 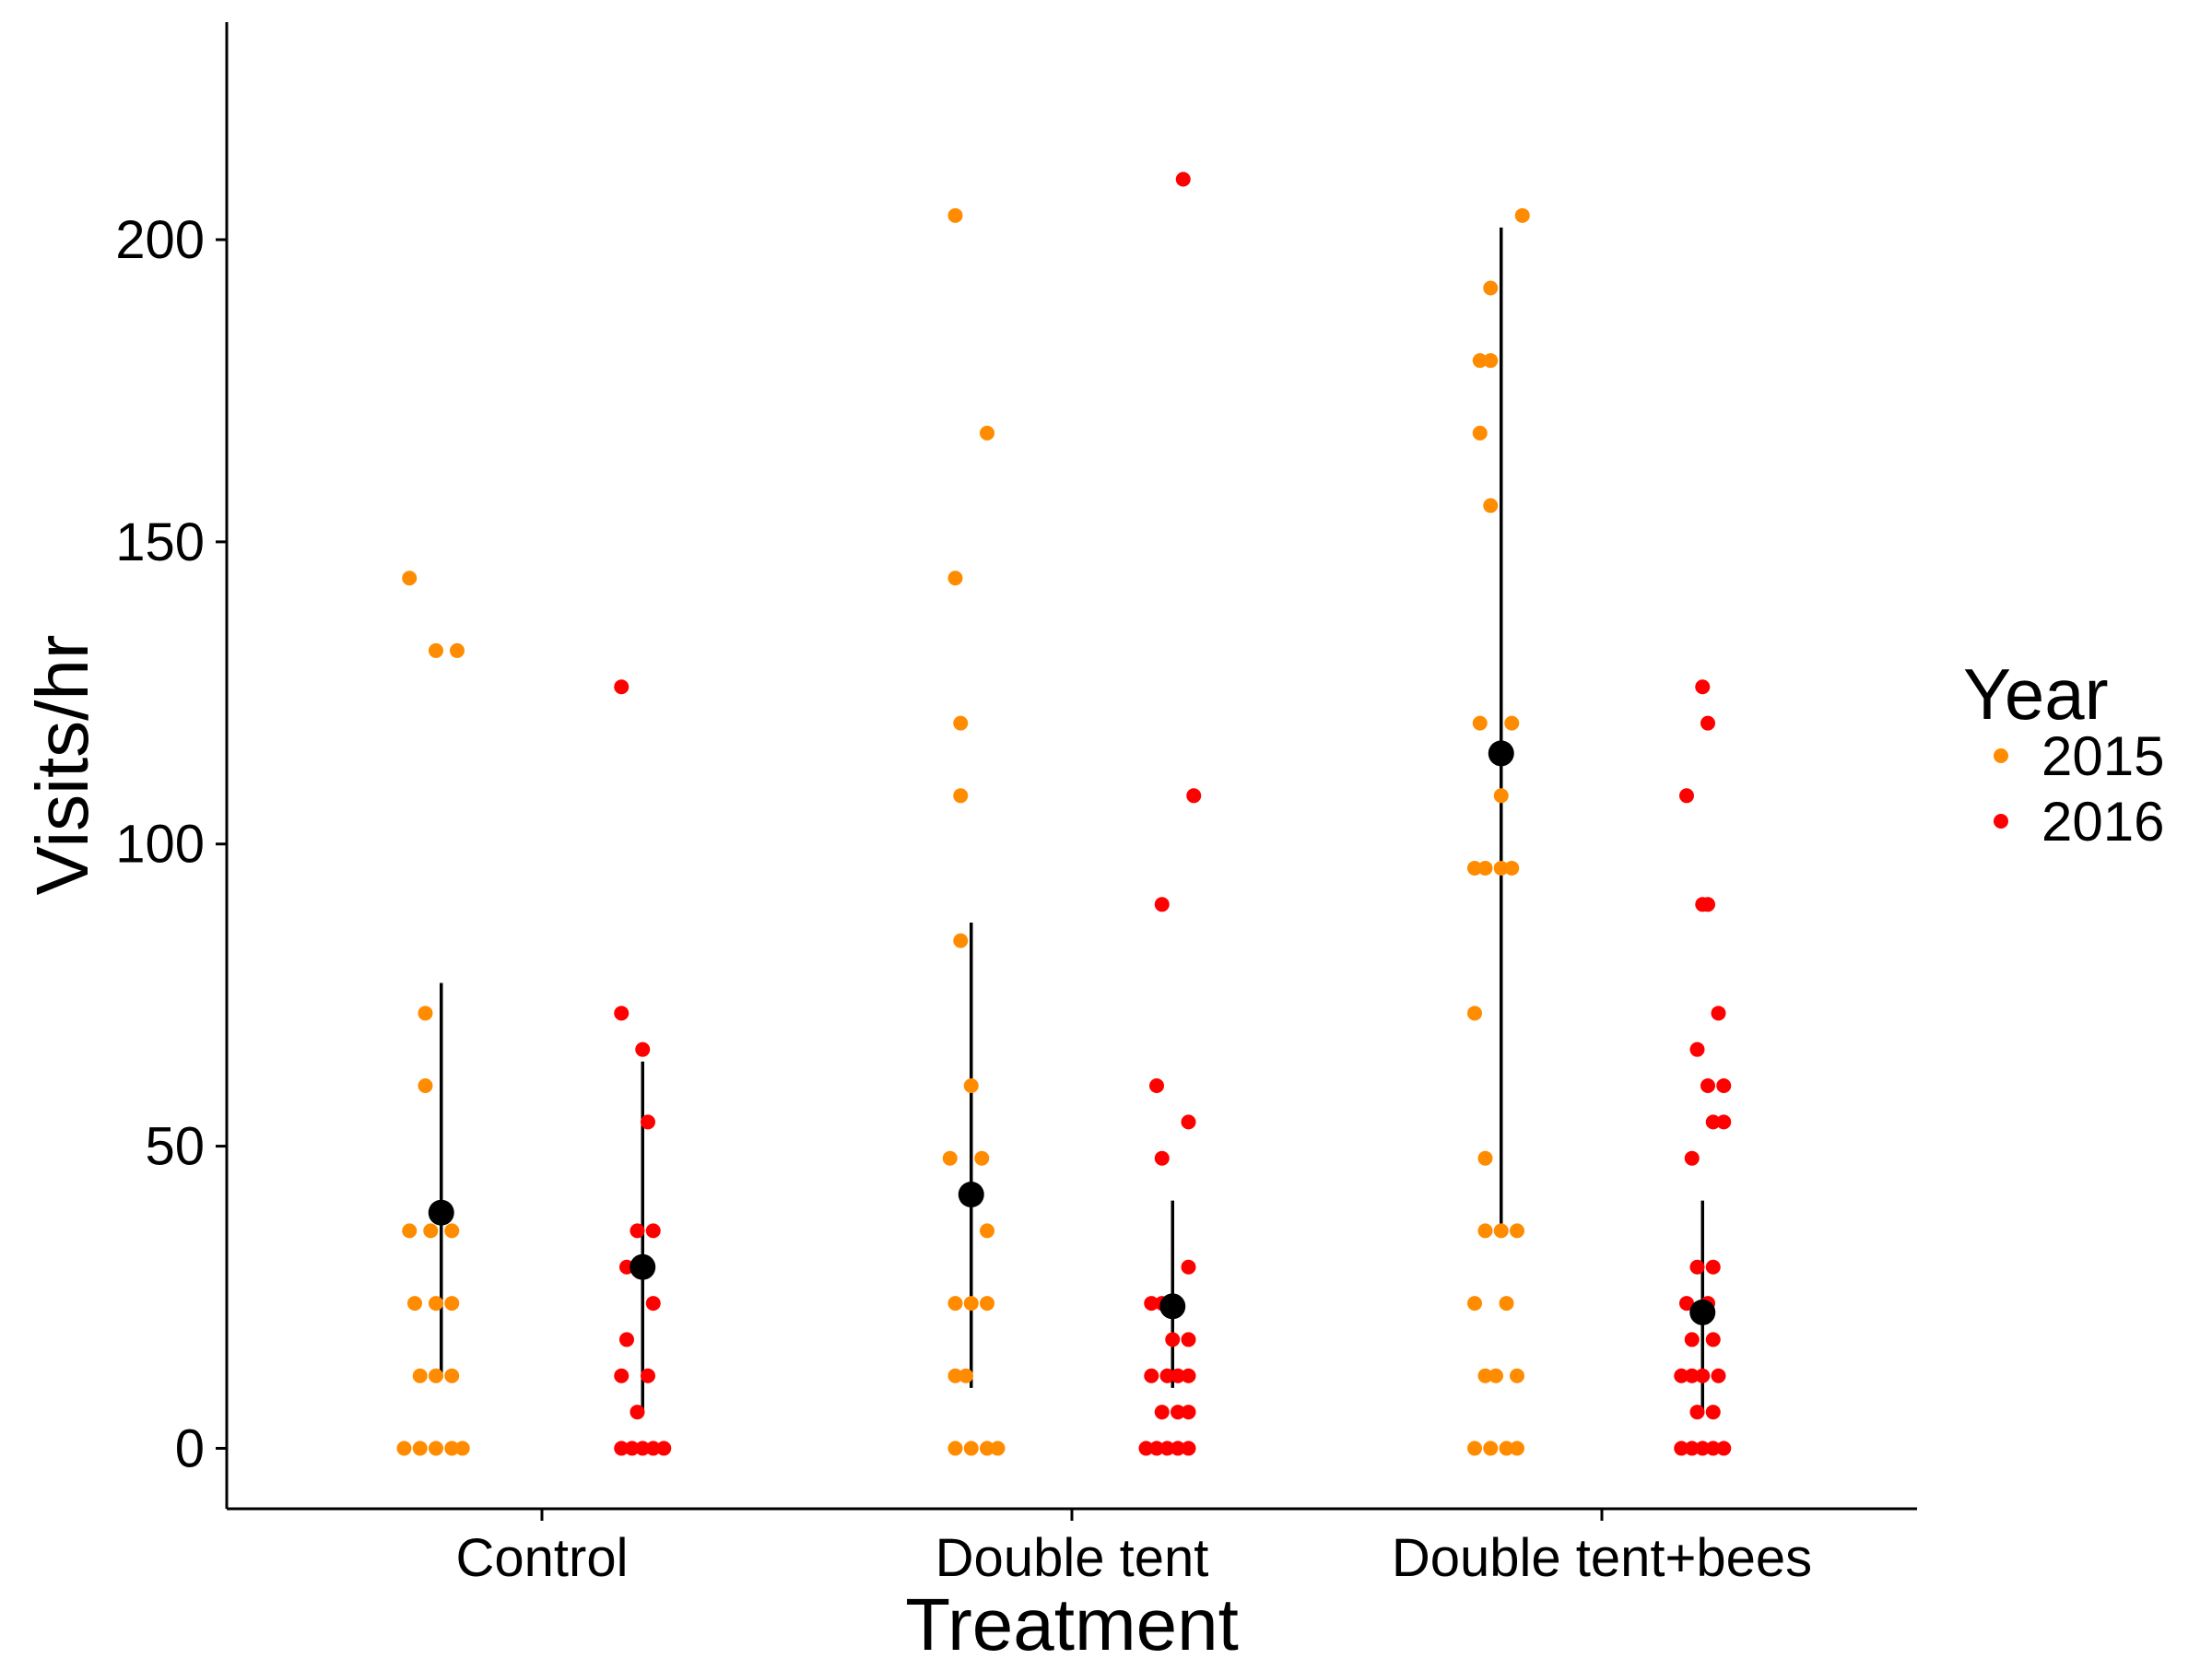 I want to click on y-tick-label: 100, so click(x=160, y=845).